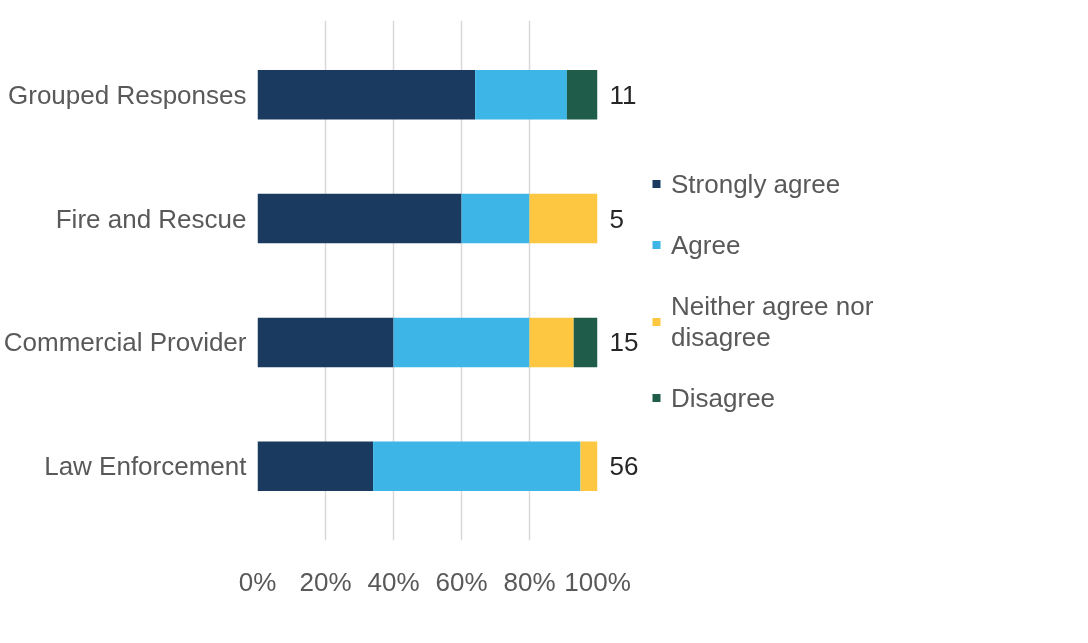 The height and width of the screenshot is (643, 1088). What do you see at coordinates (772, 321) in the screenshot?
I see `legend-label: Neither agree nor disagree` at bounding box center [772, 321].